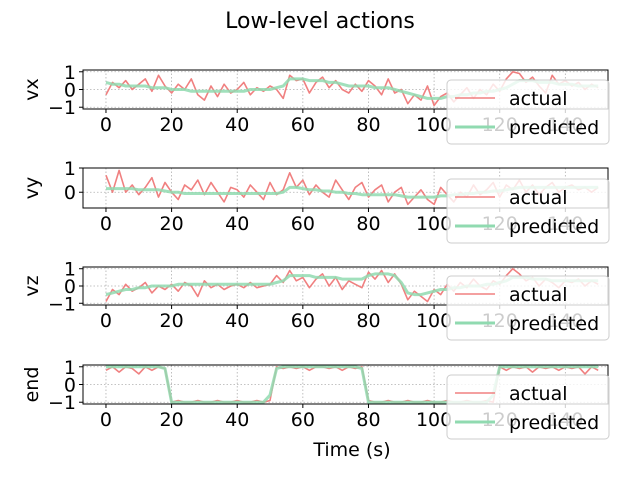  What do you see at coordinates (32, 285) in the screenshot?
I see `y-axis-label: vz` at bounding box center [32, 285].